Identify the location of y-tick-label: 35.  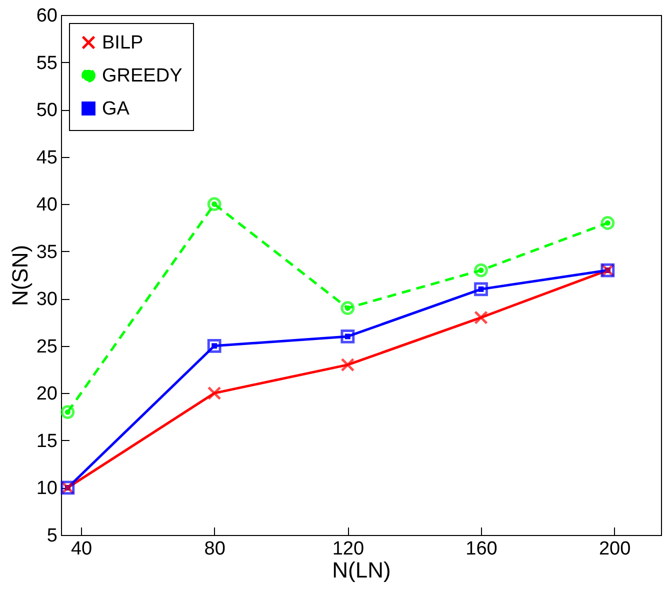
(47, 252).